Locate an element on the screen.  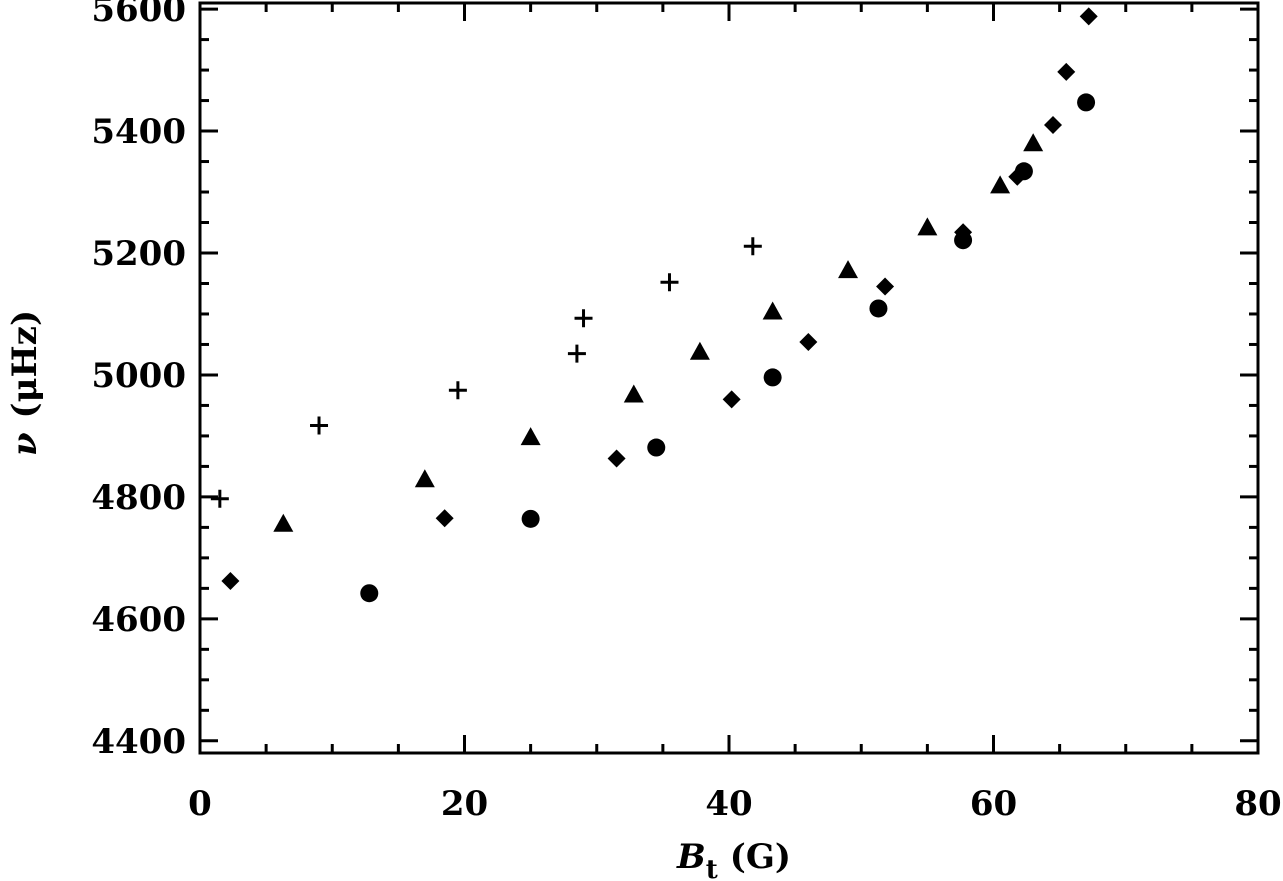
x-axis-unit: (G) is located at coordinates (760, 857).